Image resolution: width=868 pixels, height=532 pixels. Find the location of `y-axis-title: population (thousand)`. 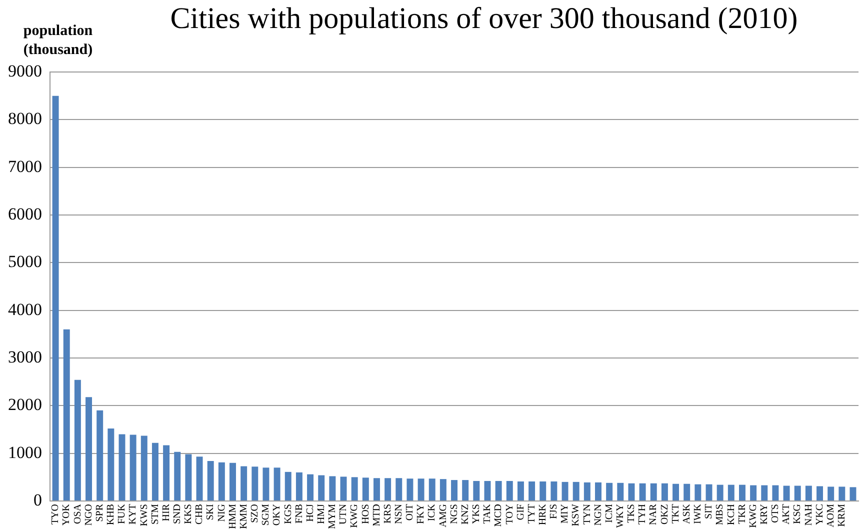

y-axis-title: population (thousand) is located at coordinates (58, 41).